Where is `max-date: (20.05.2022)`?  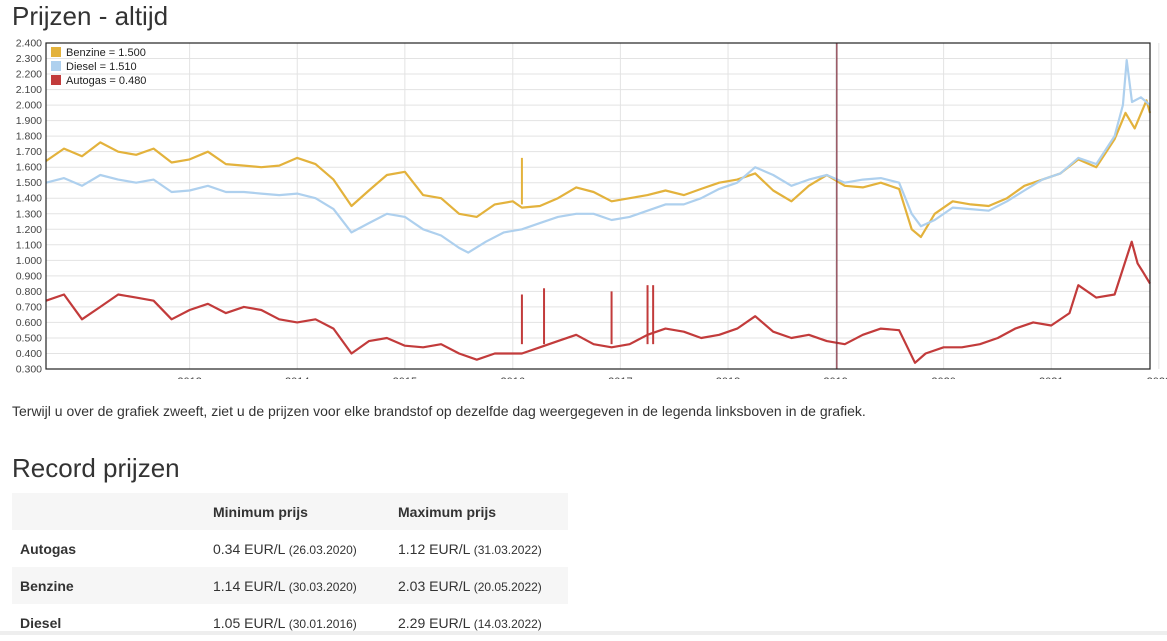
max-date: (20.05.2022) is located at coordinates (507, 586).